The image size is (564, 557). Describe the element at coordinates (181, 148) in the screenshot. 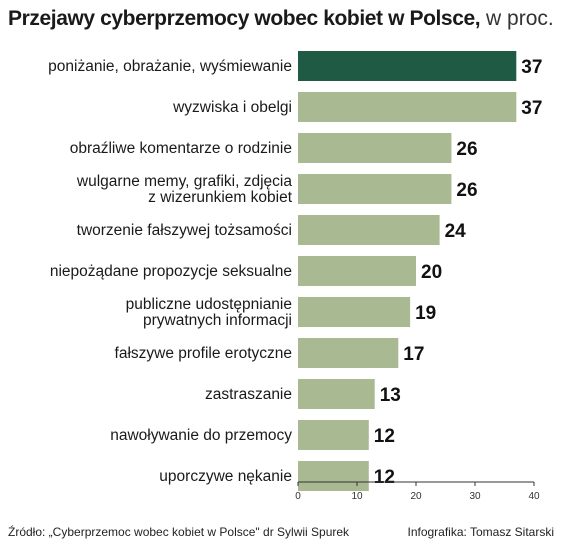

I see `category-label: obraźliwe komentarze o rodzinie` at that location.